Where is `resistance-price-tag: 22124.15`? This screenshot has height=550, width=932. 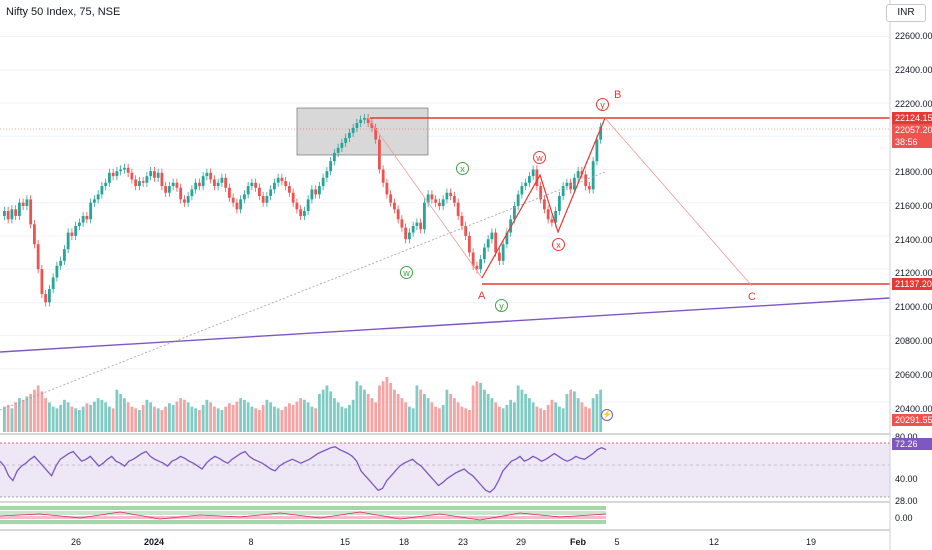
resistance-price-tag: 22124.15 is located at coordinates (912, 118).